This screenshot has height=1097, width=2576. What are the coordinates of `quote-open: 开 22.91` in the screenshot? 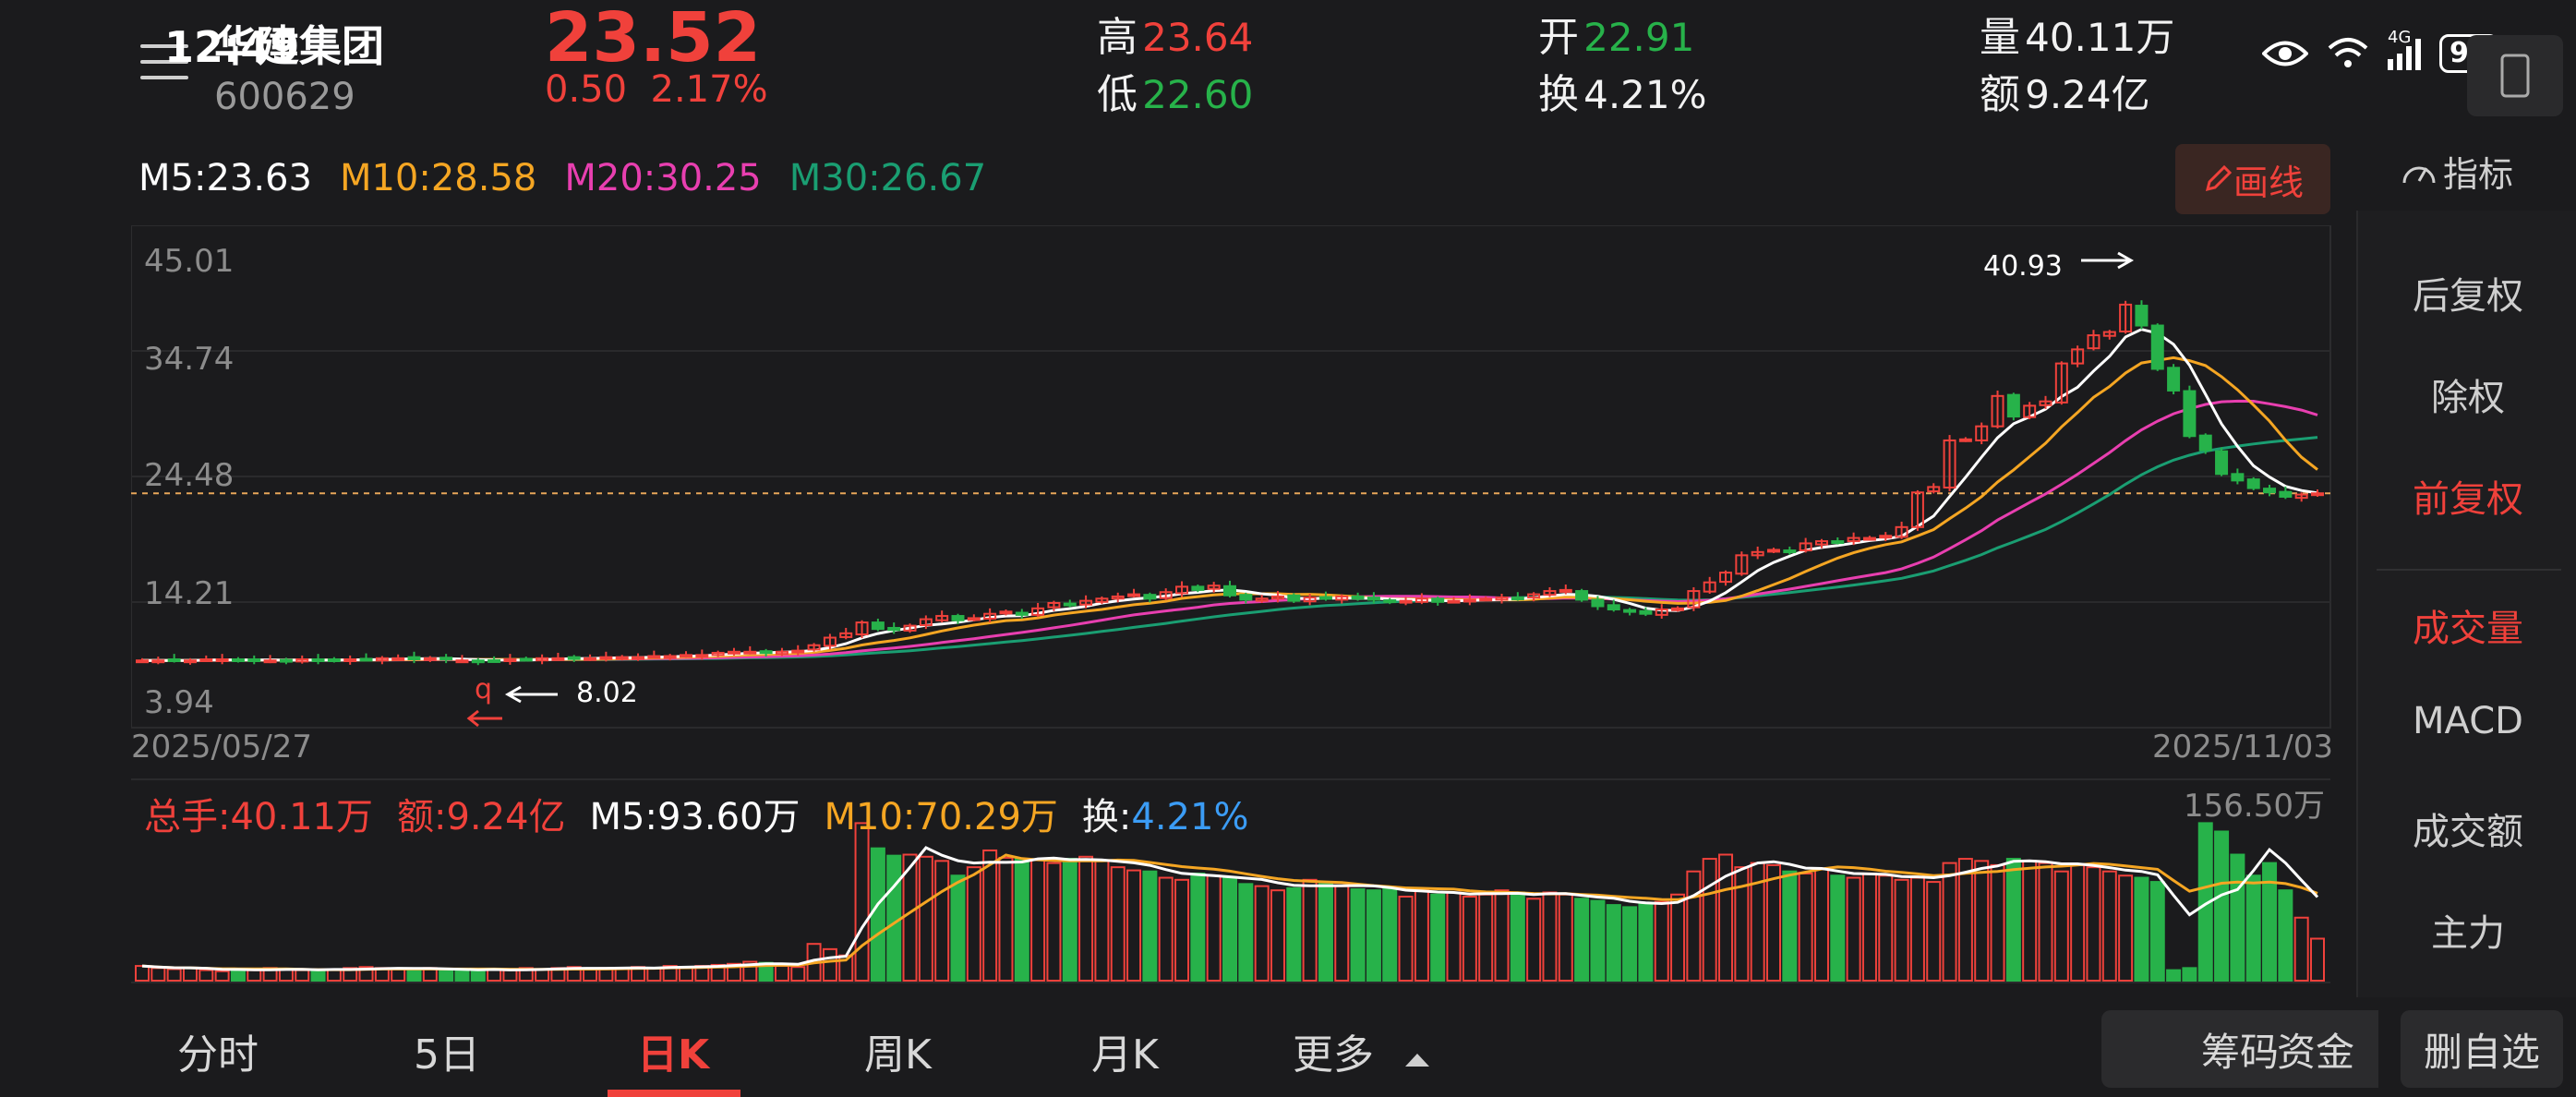 It's located at (1616, 33).